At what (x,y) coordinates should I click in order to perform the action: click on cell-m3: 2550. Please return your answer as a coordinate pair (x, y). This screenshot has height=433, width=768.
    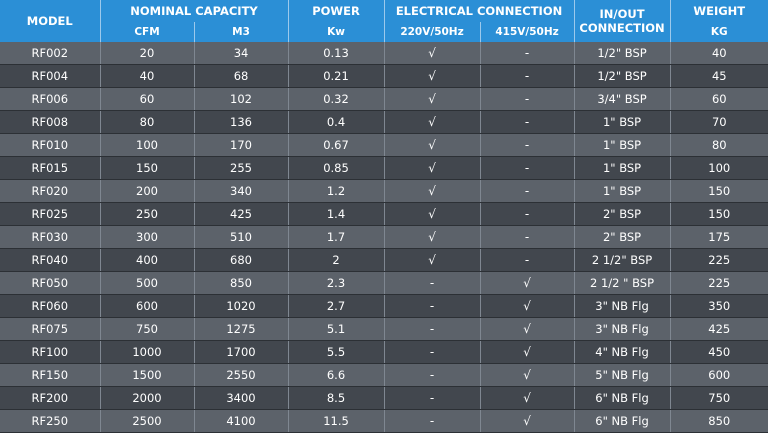
    Looking at the image, I should click on (241, 375).